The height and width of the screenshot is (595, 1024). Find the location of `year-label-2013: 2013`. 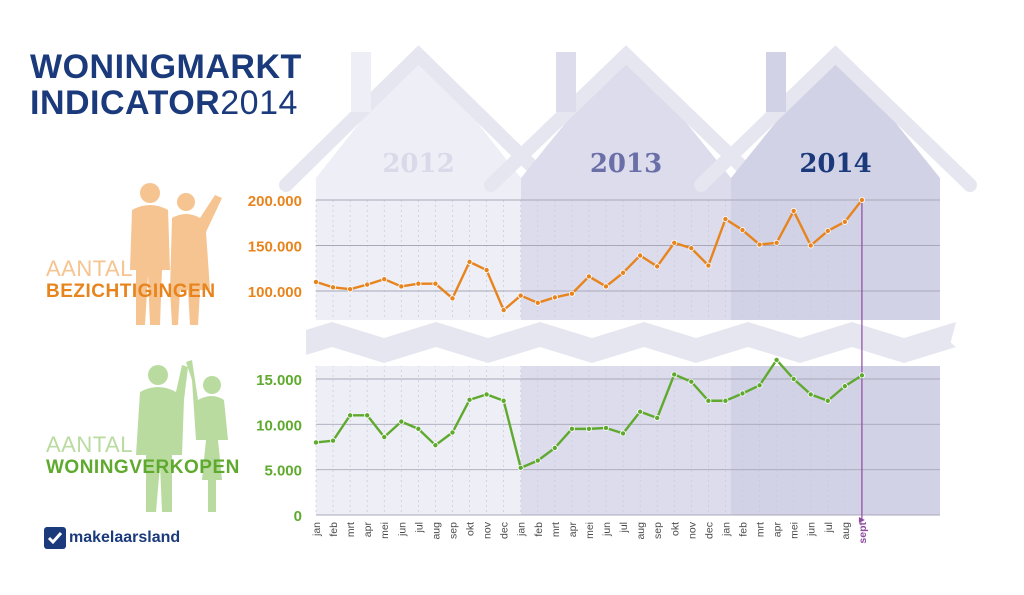

year-label-2013: 2013 is located at coordinates (626, 164).